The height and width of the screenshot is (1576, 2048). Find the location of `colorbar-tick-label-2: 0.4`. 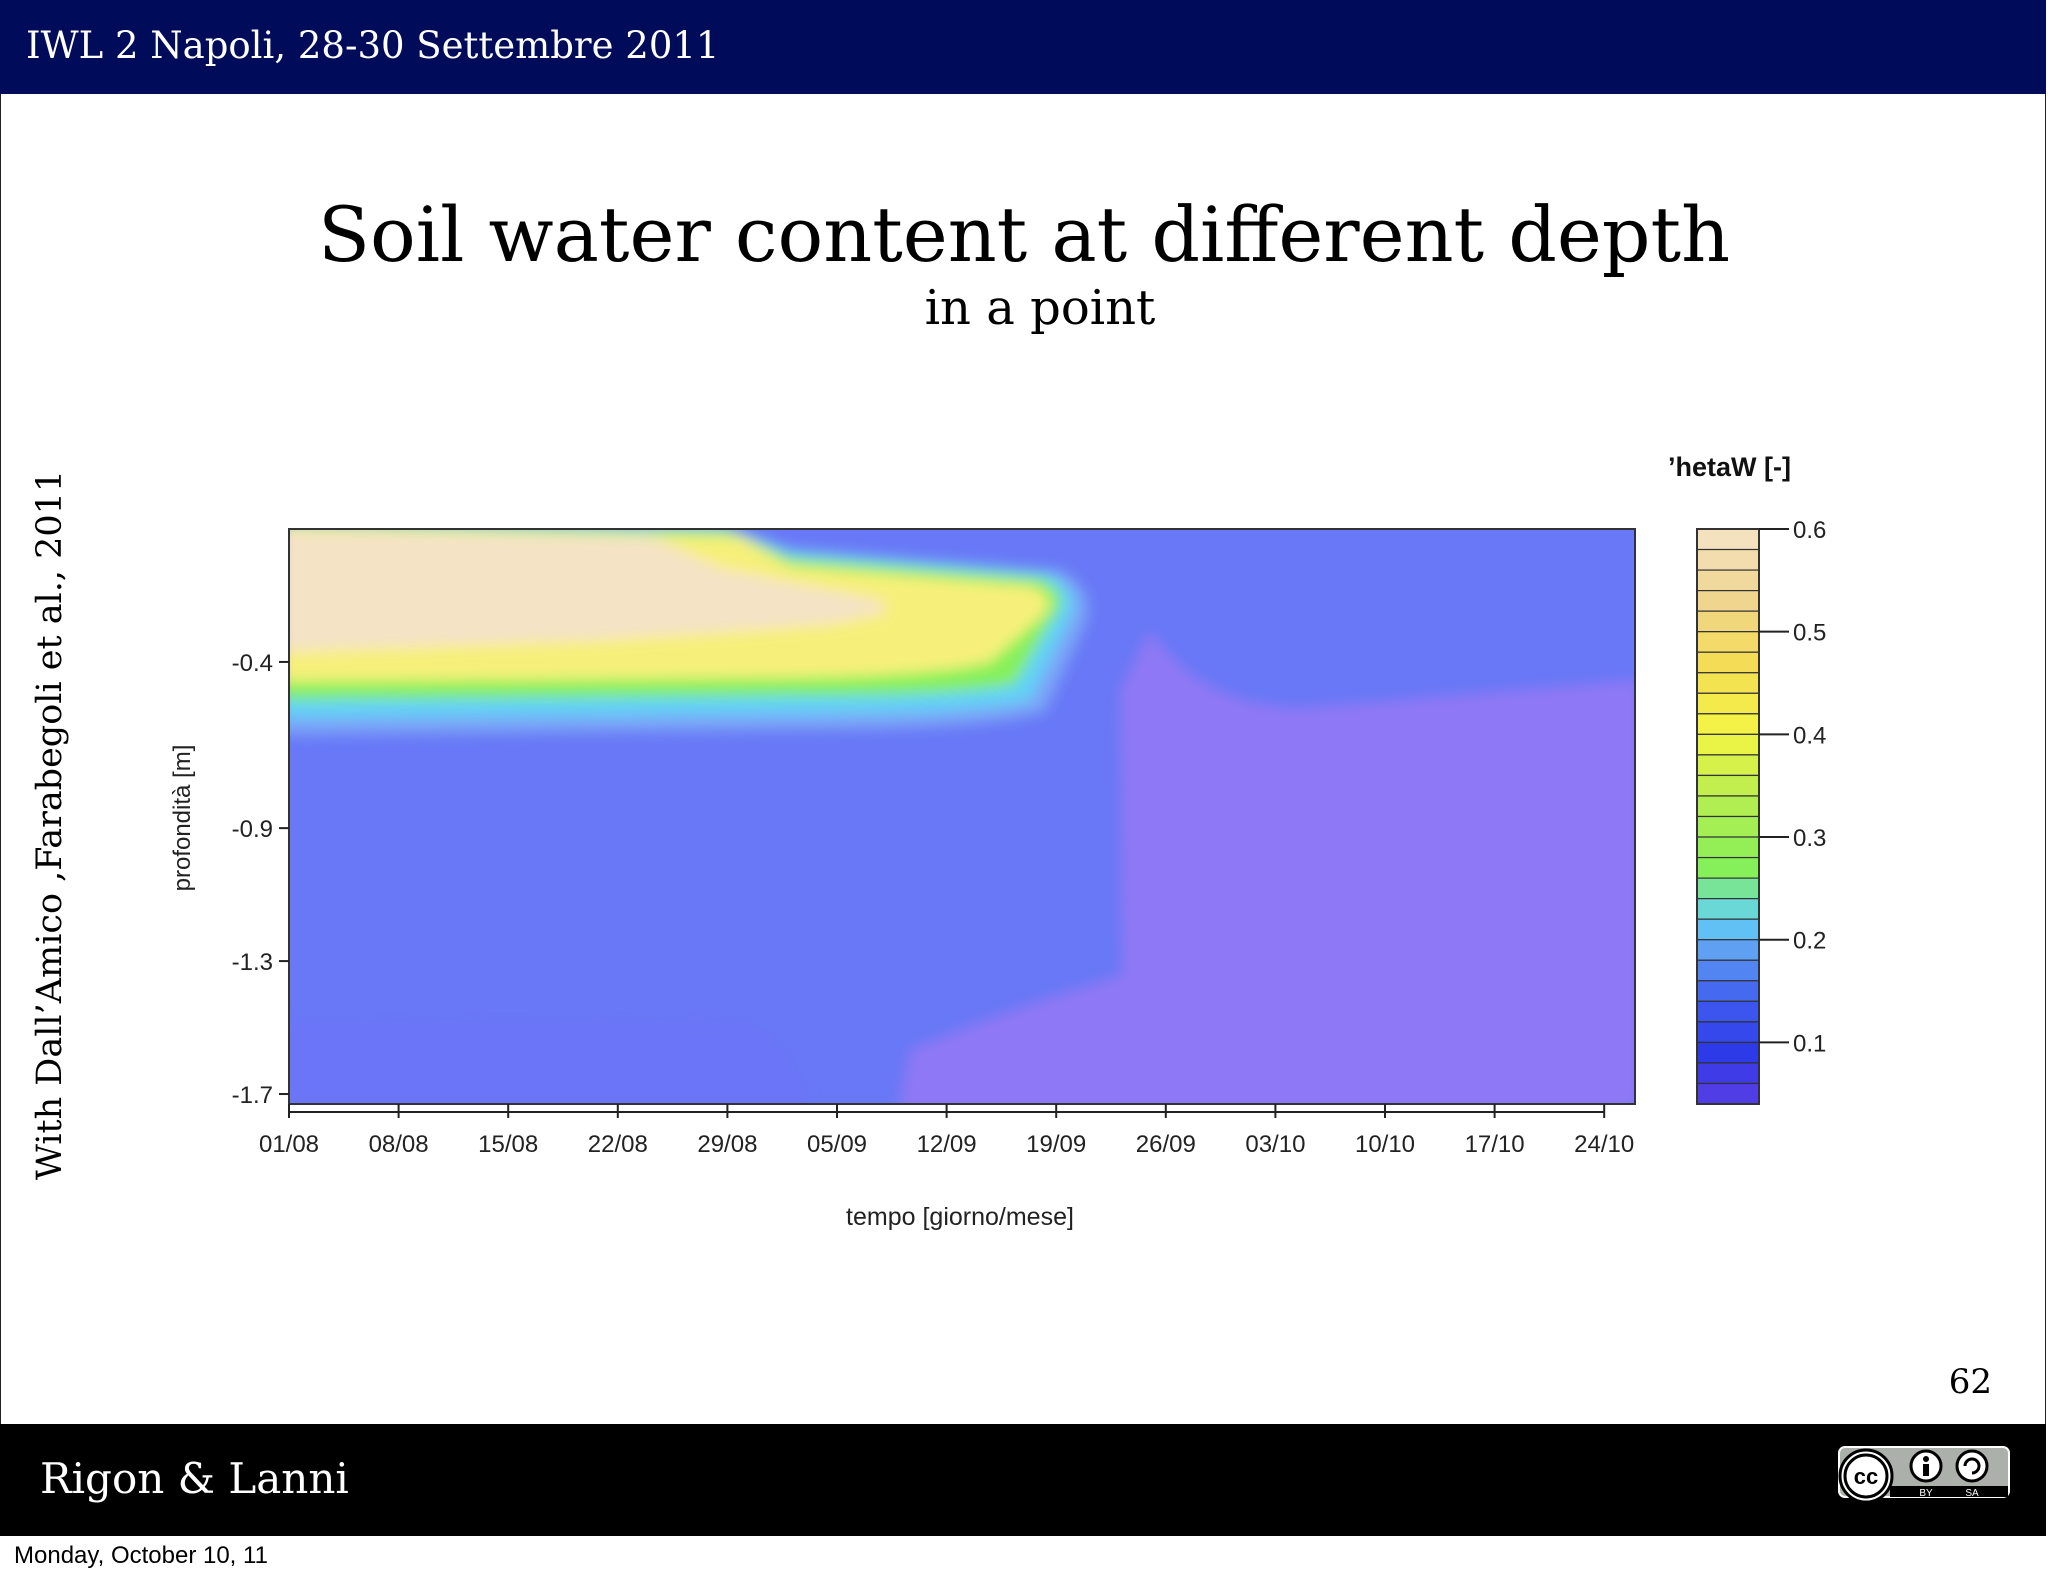

colorbar-tick-label-2: 0.4 is located at coordinates (1809, 735).